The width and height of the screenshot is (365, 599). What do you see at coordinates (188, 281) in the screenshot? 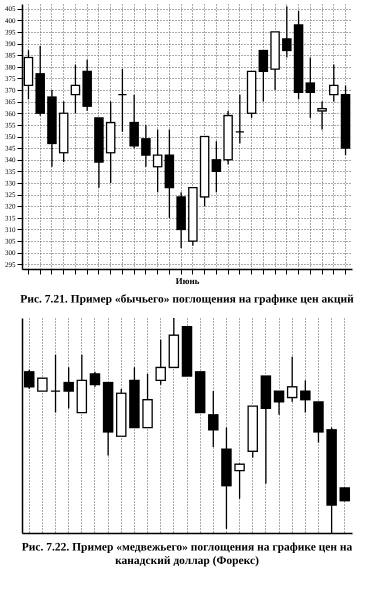
I see `x-axis-title: Июнь` at bounding box center [188, 281].